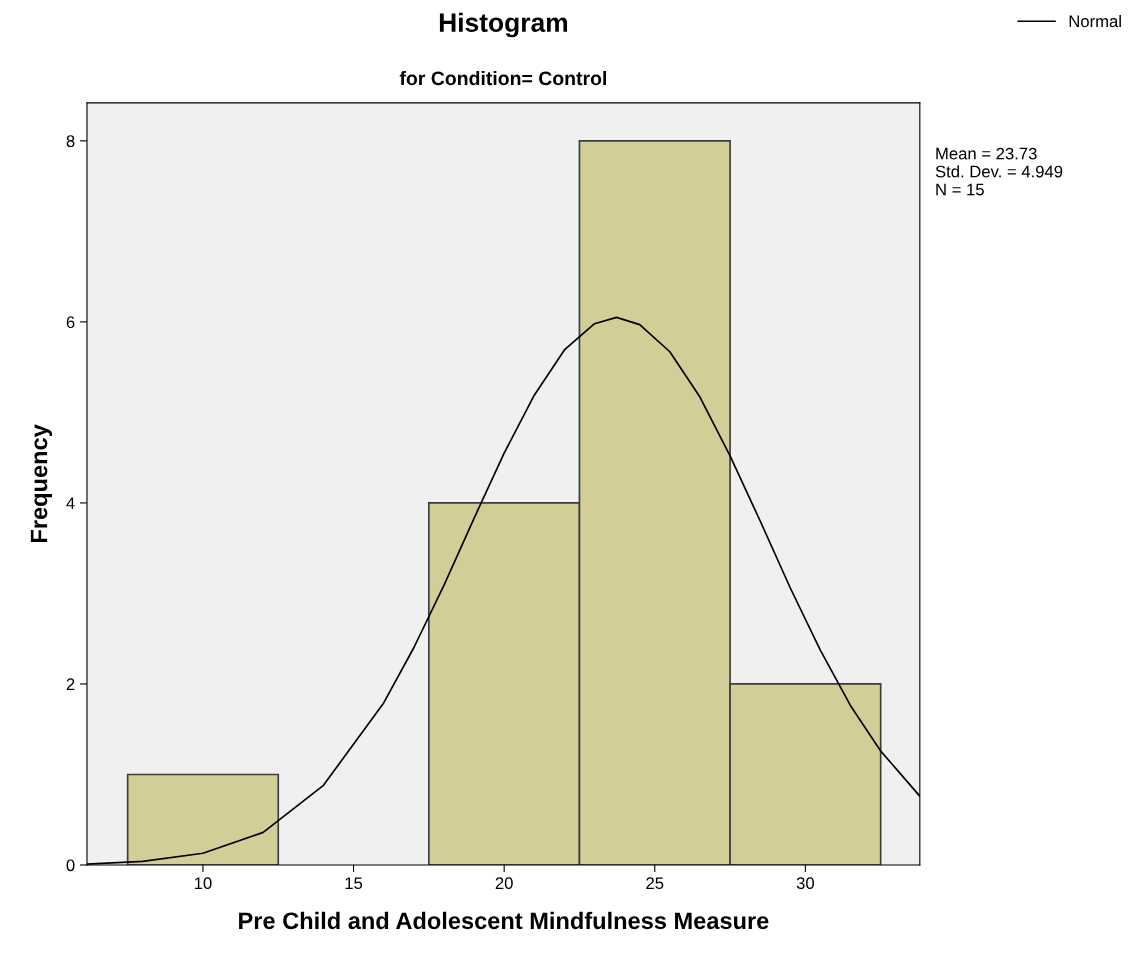  I want to click on y-tick-label: 6, so click(70, 322).